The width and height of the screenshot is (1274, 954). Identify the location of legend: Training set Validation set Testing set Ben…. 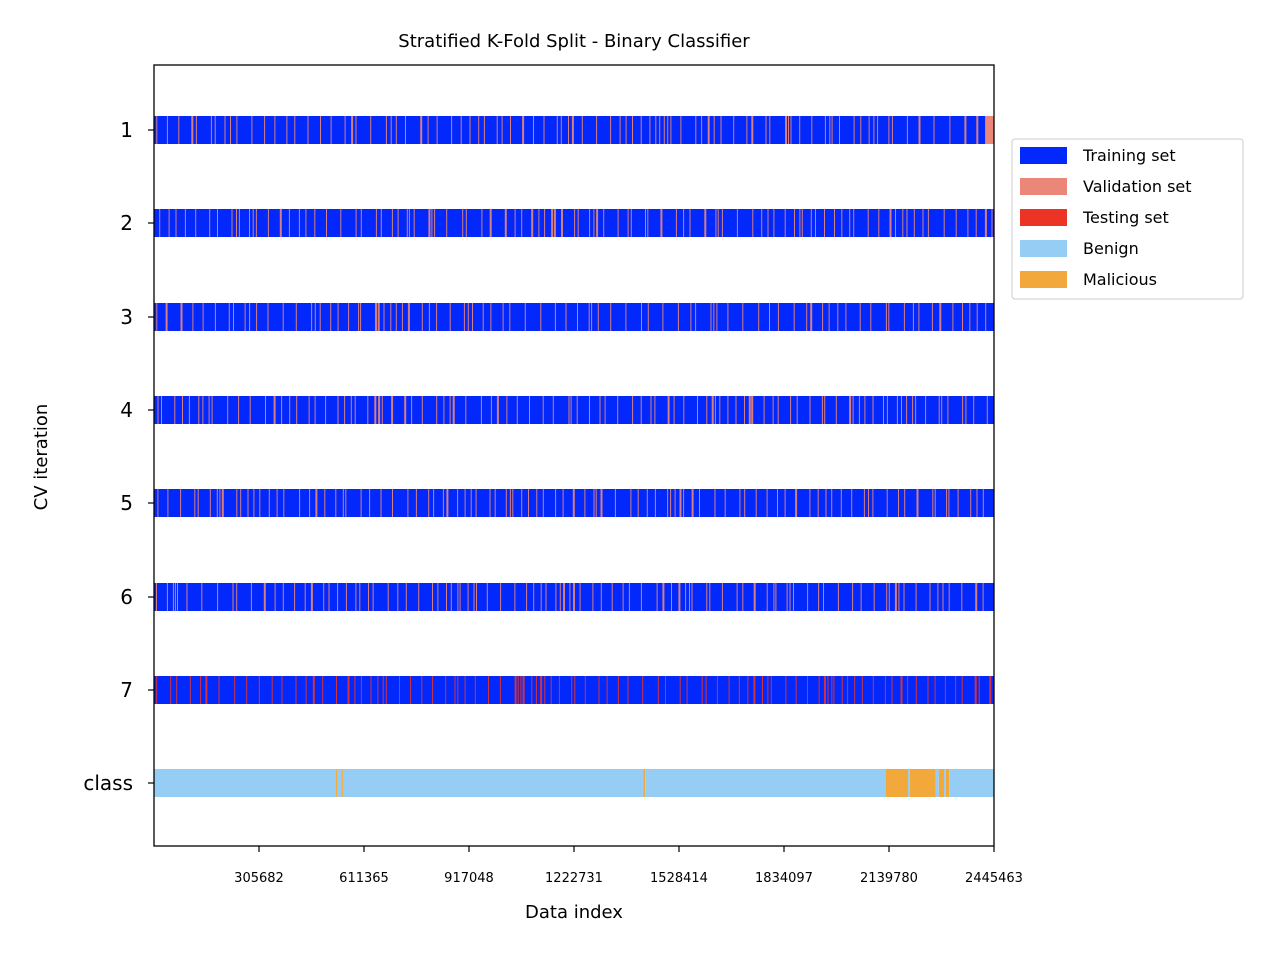
(1127, 219).